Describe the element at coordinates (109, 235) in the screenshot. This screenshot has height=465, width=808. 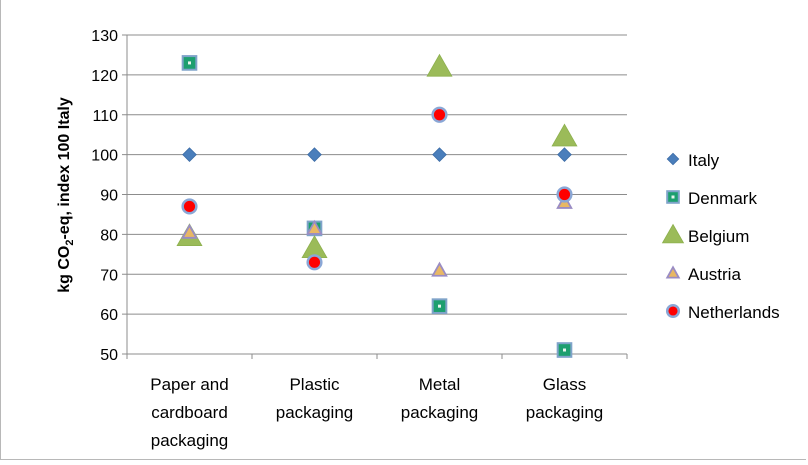
I see `y-tick-label: 80` at that location.